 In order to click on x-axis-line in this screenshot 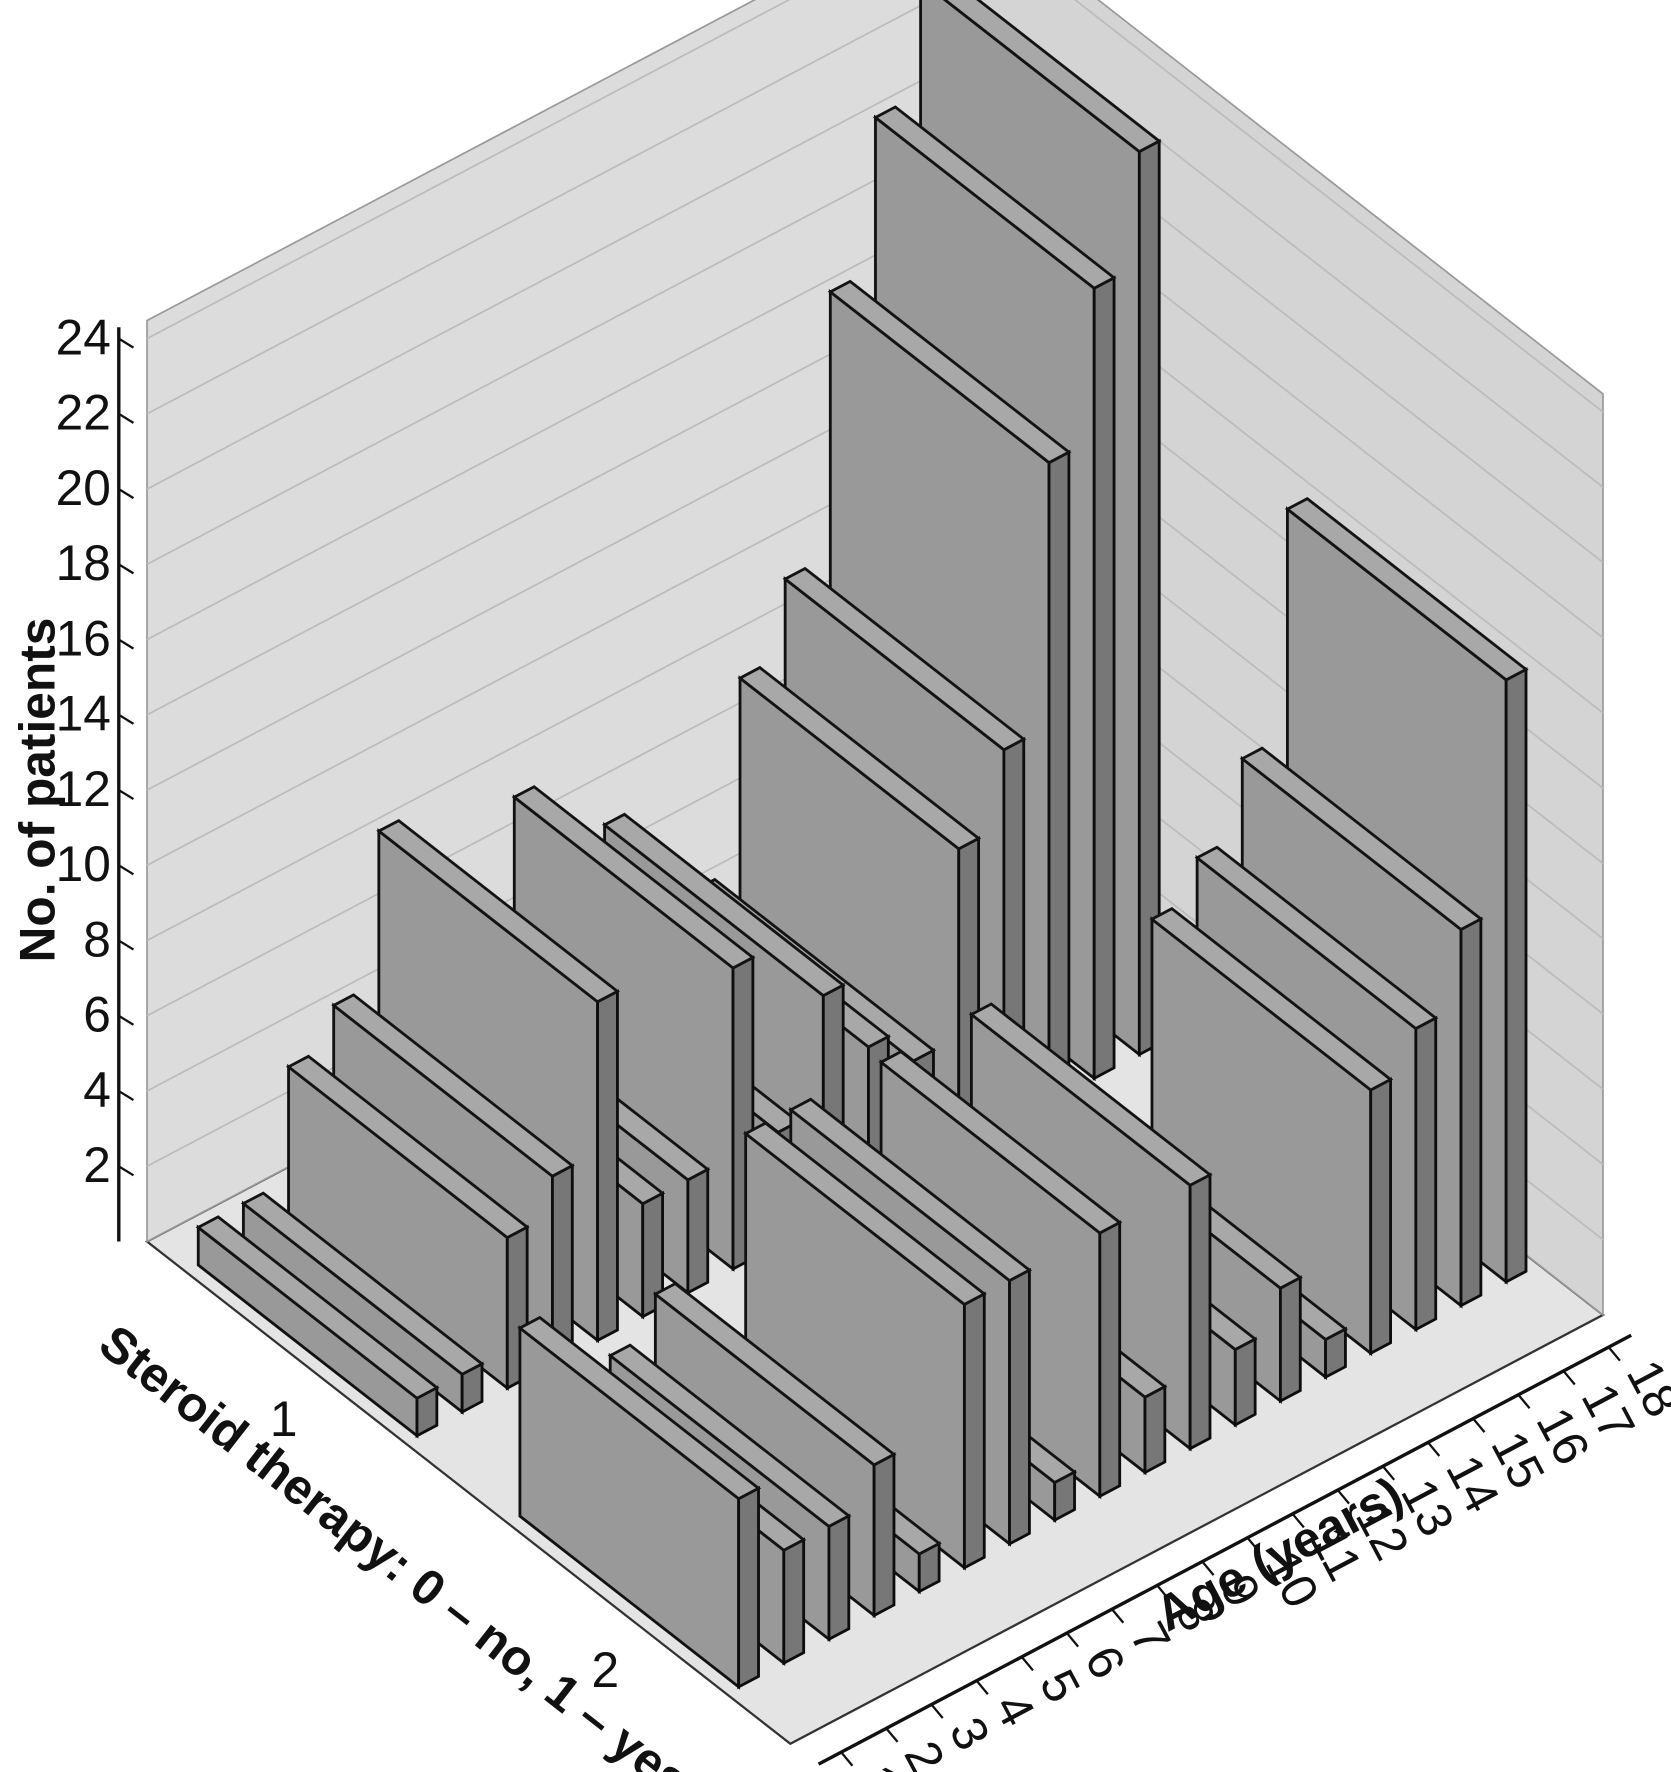, I will do `click(1224, 1549)`.